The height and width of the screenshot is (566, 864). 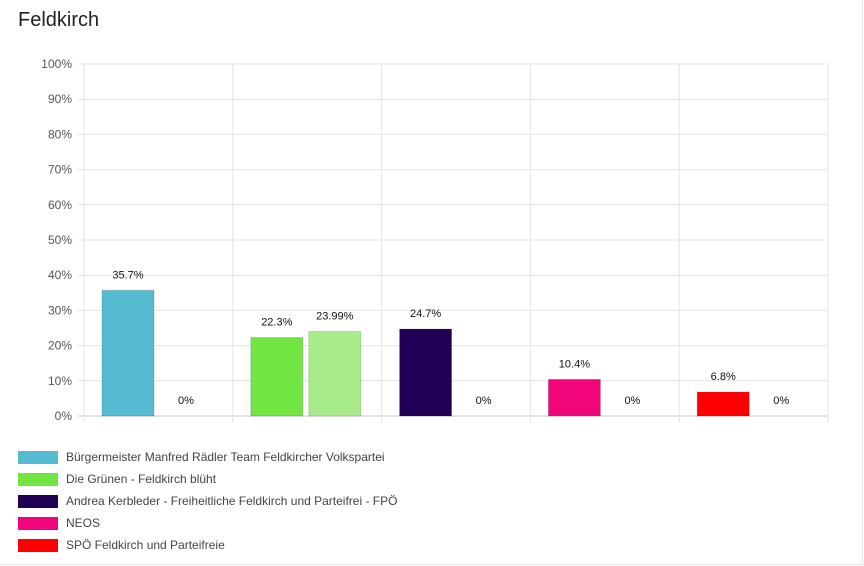 What do you see at coordinates (127, 275) in the screenshot?
I see `bar-value-label: 35.7%` at bounding box center [127, 275].